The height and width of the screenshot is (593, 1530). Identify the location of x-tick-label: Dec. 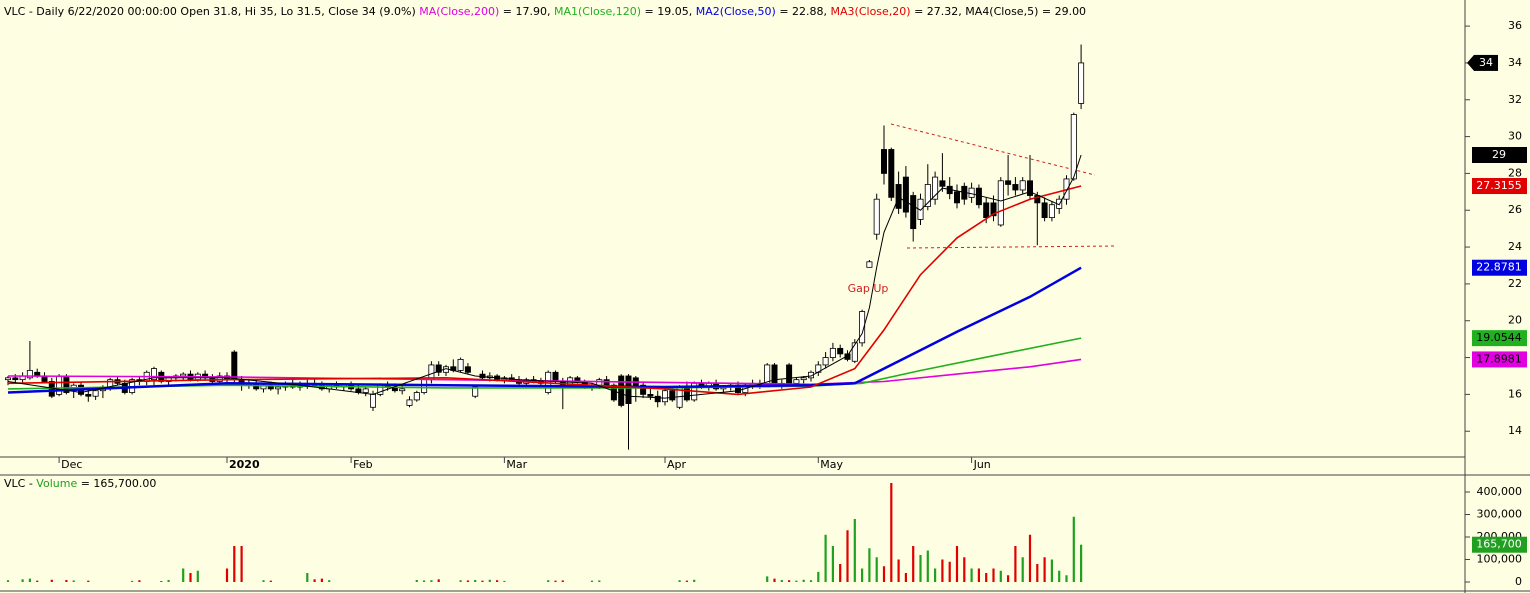
(71, 464).